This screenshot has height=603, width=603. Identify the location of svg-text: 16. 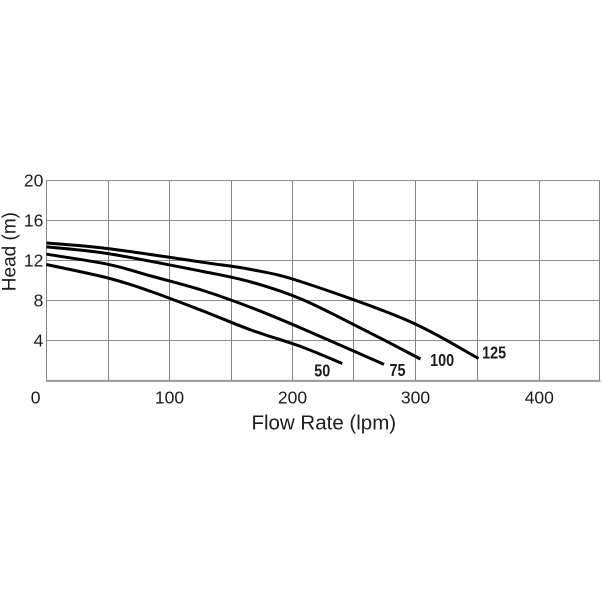
(33, 221).